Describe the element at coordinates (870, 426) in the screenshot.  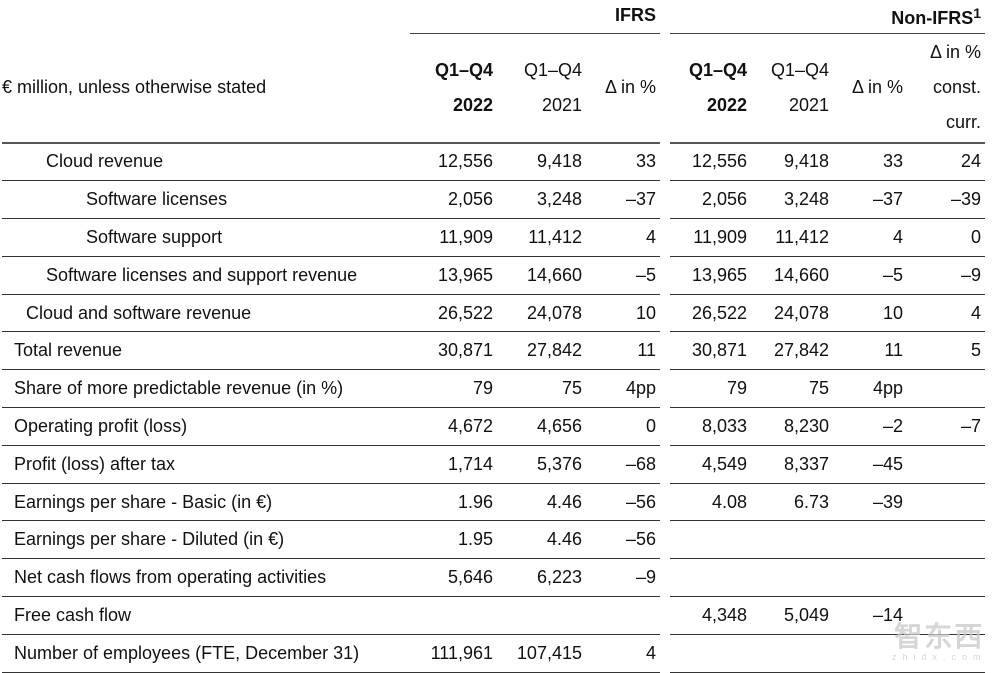
I see `cell-non-ifrs-delta: –2` at that location.